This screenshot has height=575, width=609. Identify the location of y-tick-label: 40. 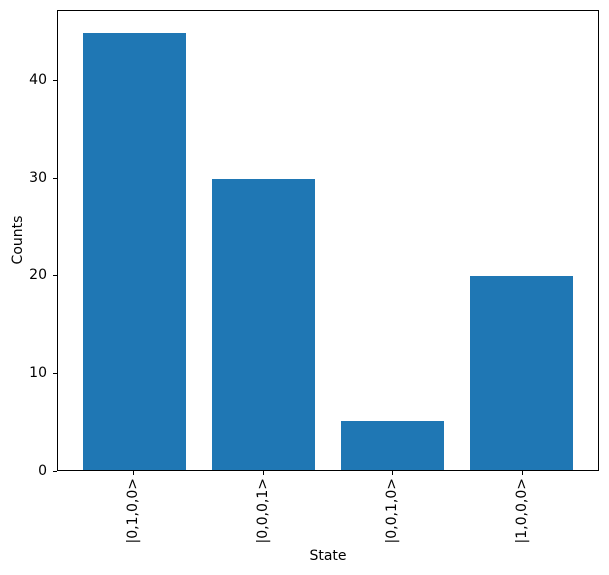
(38, 80).